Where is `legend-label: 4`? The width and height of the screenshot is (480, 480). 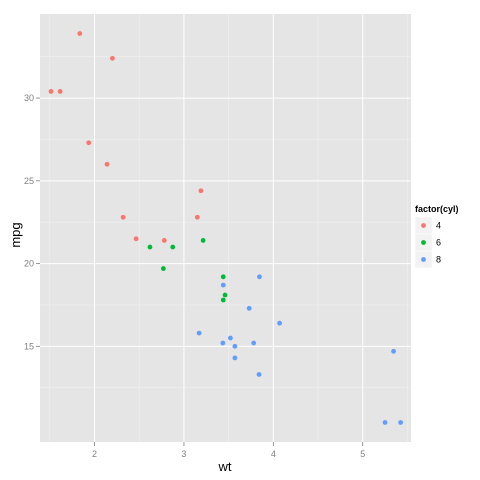
legend-label: 4 is located at coordinates (438, 226).